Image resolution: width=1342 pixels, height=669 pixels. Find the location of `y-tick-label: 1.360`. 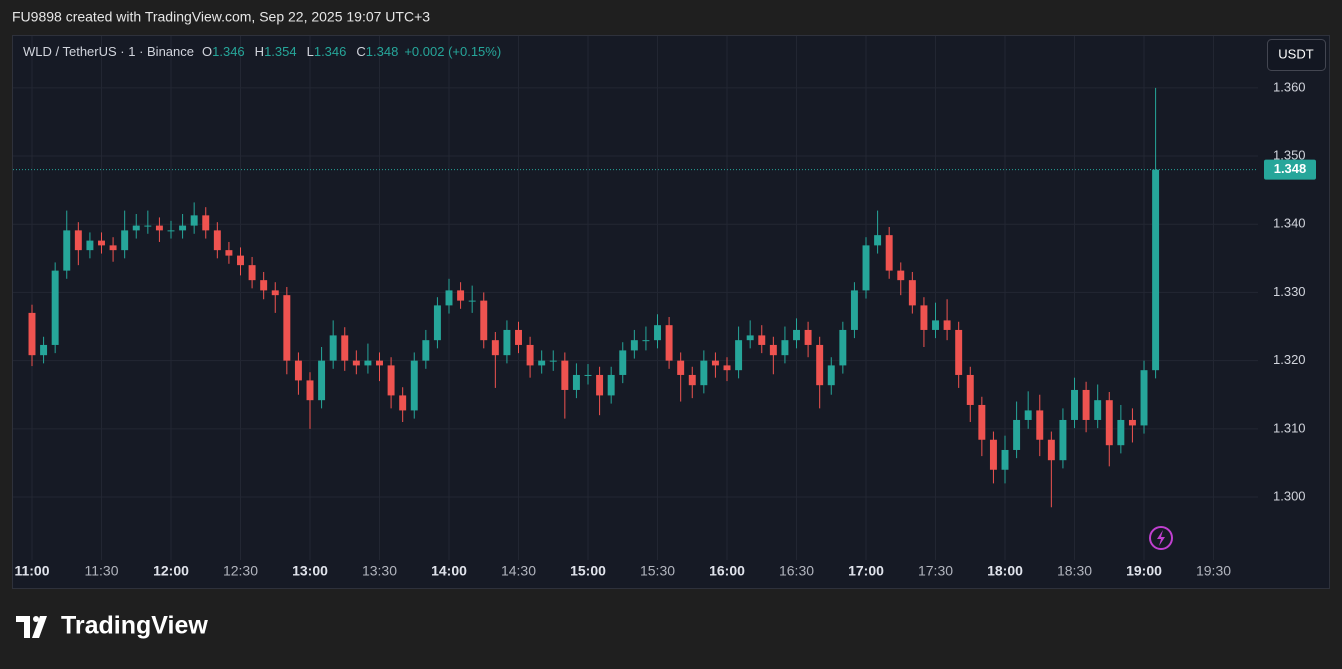

y-tick-label: 1.360 is located at coordinates (1289, 86).